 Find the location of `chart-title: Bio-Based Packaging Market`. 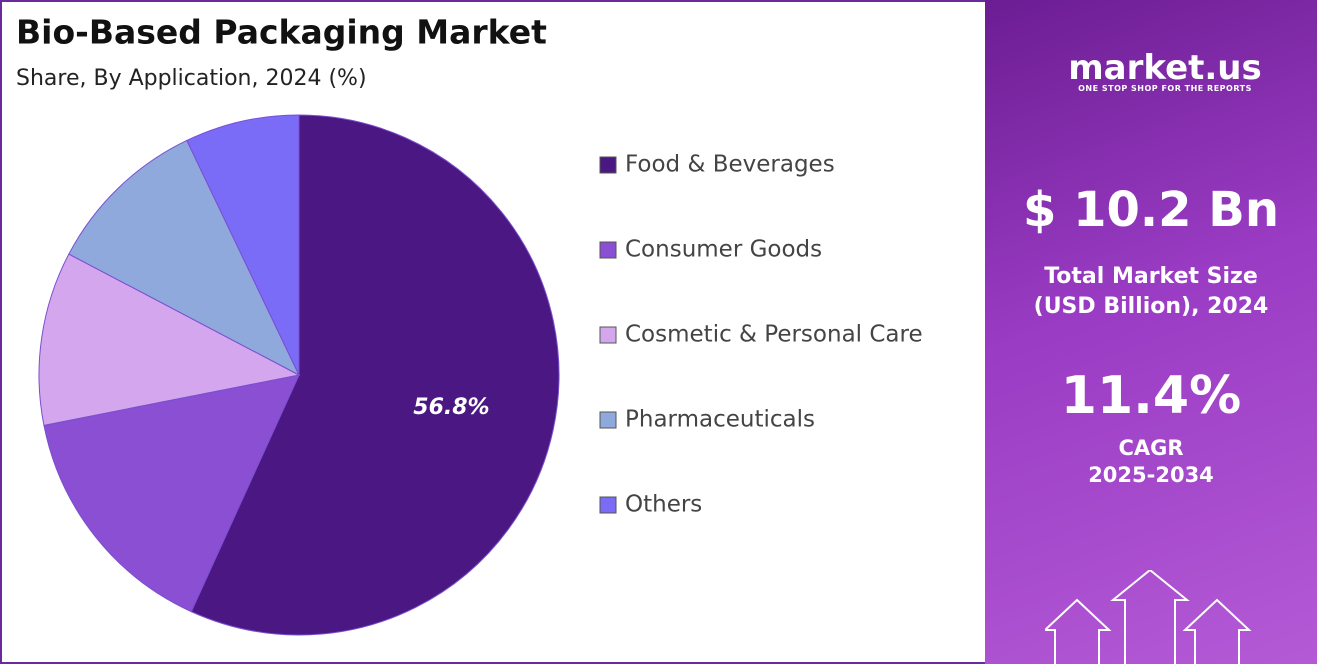

chart-title: Bio-Based Packaging Market is located at coordinates (281, 32).